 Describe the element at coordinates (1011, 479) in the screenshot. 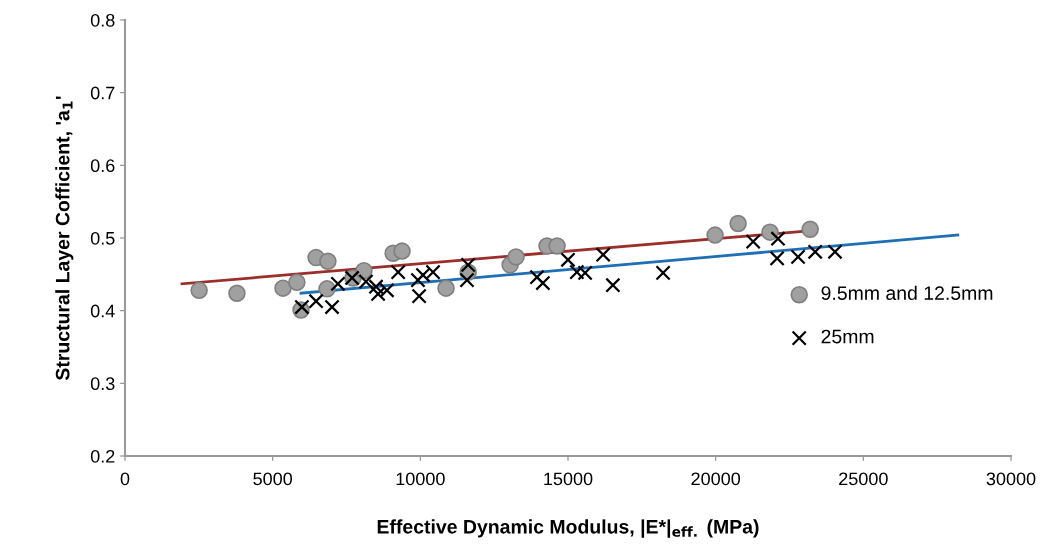

I see `x-tick-label: 30000` at that location.